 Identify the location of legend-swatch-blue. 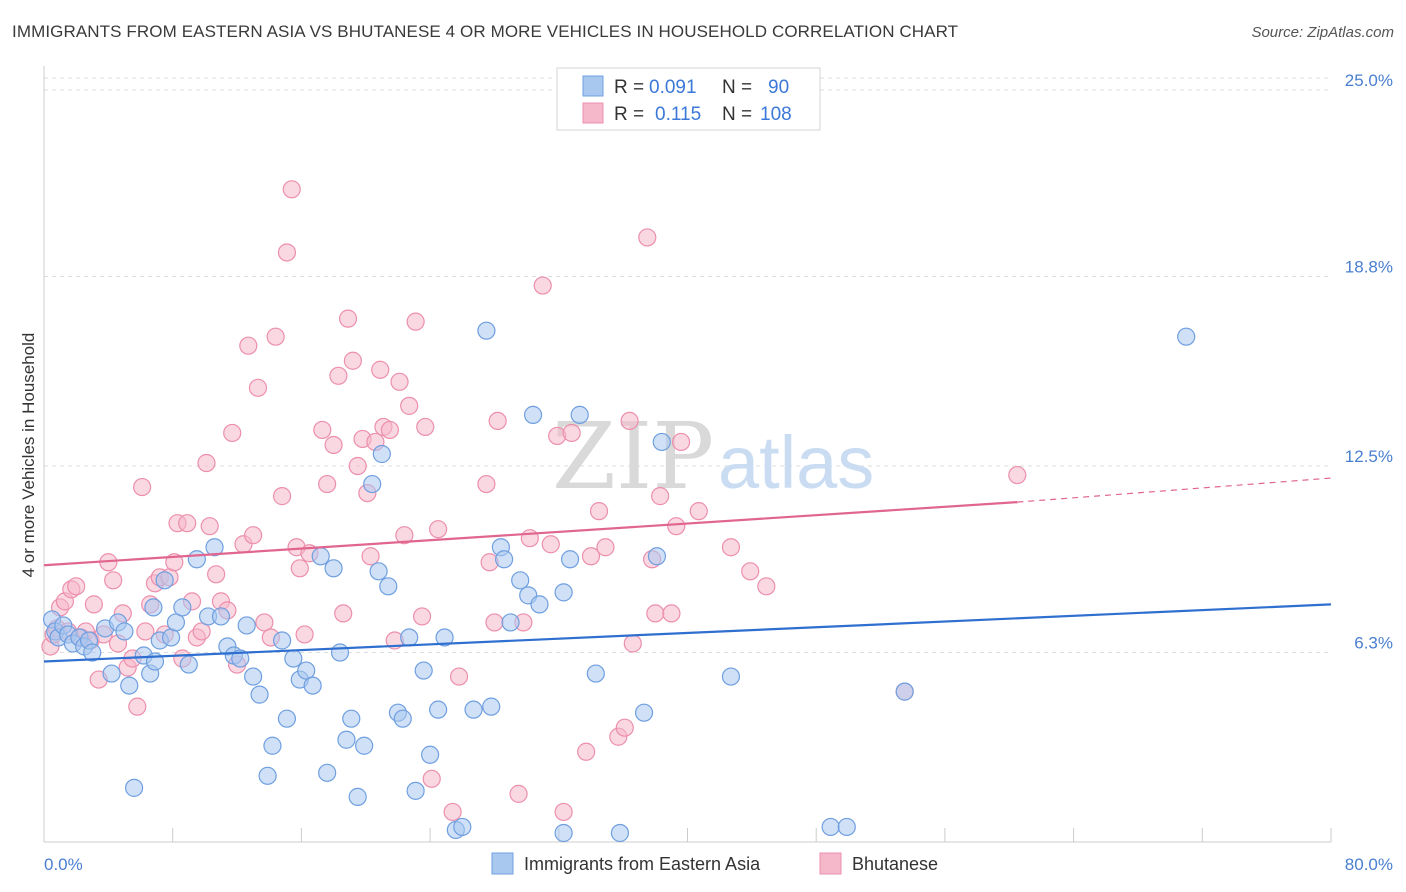
(593, 86).